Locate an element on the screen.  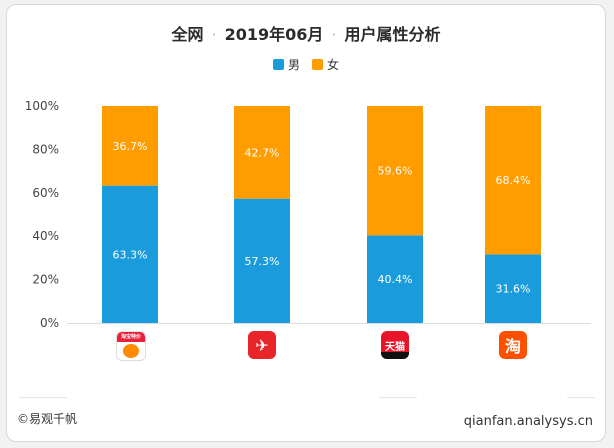
y-tick-label: 80% is located at coordinates (45, 149).